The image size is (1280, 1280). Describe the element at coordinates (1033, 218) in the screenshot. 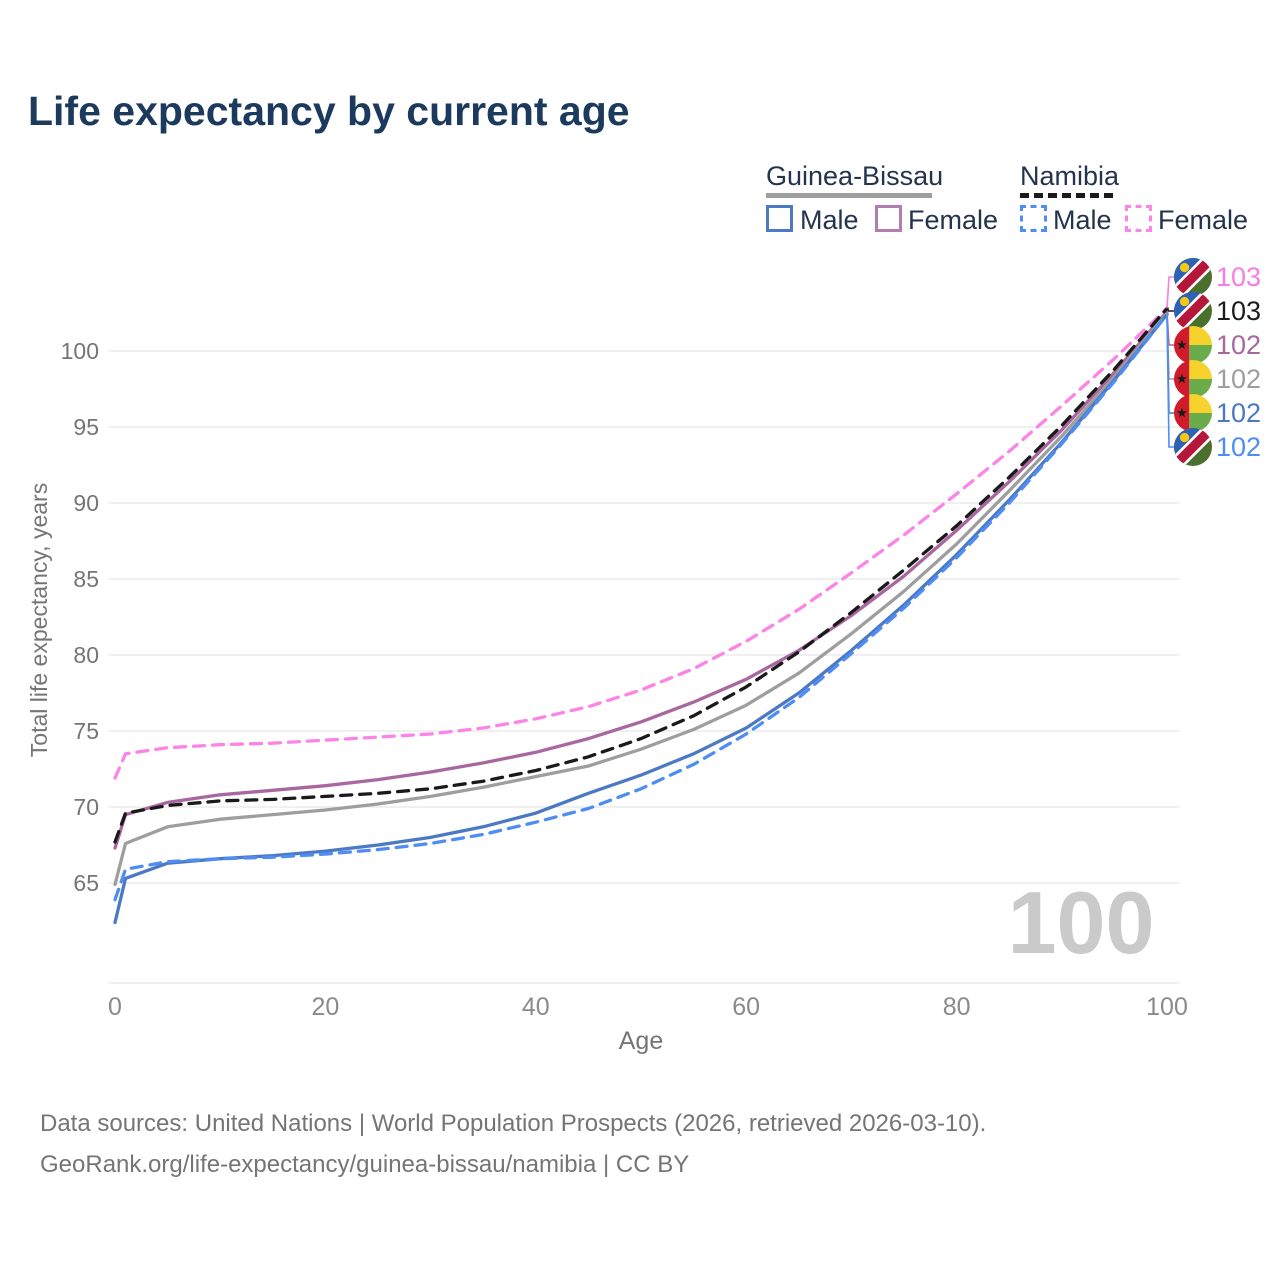

I see `legend-swatch-namibia-male` at that location.